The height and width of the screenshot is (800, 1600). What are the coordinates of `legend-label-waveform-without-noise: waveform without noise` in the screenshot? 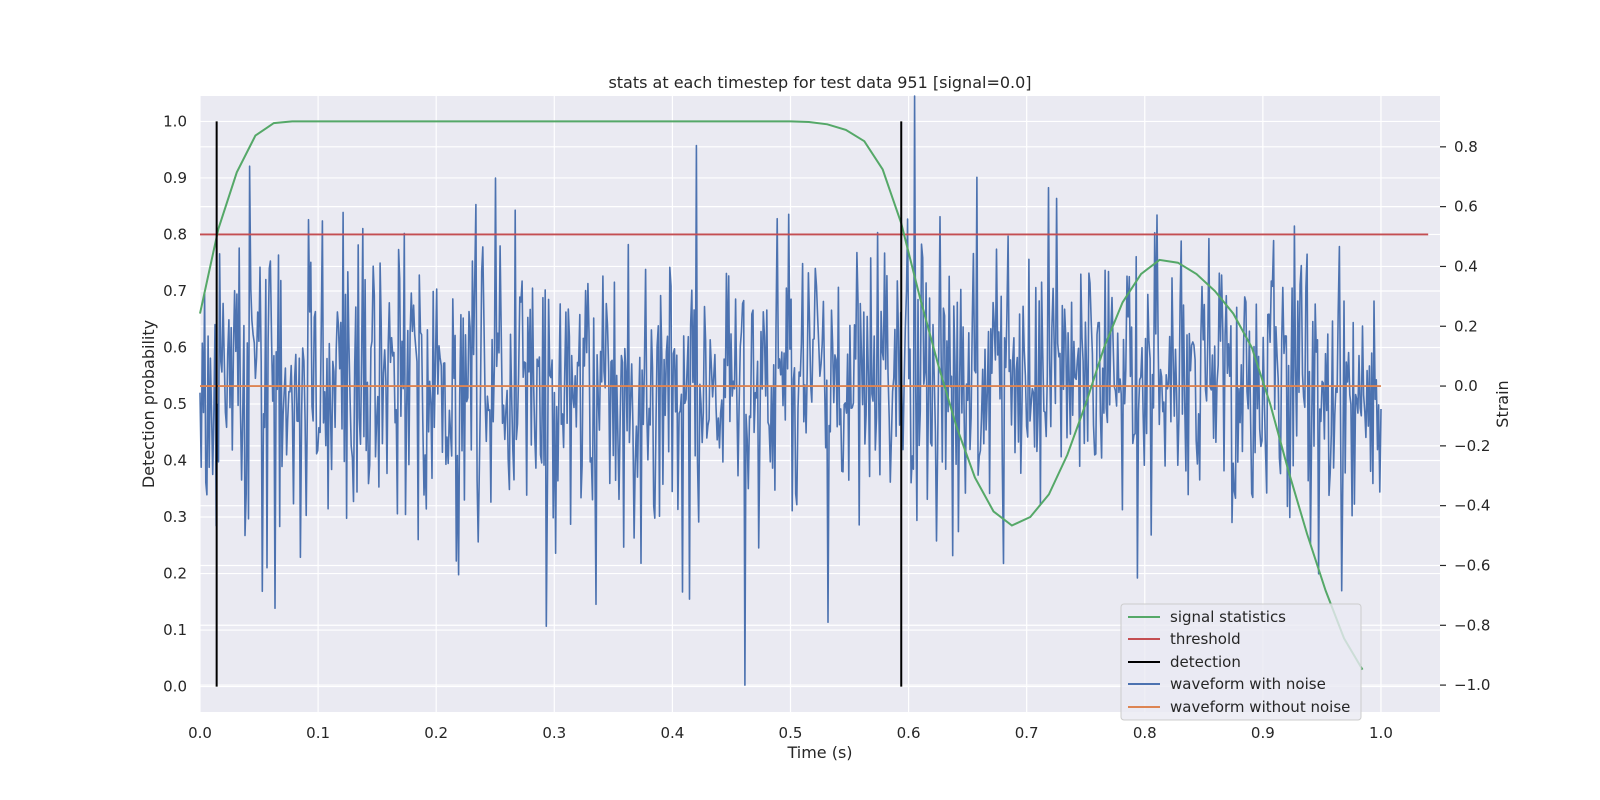 It's located at (1260, 707).